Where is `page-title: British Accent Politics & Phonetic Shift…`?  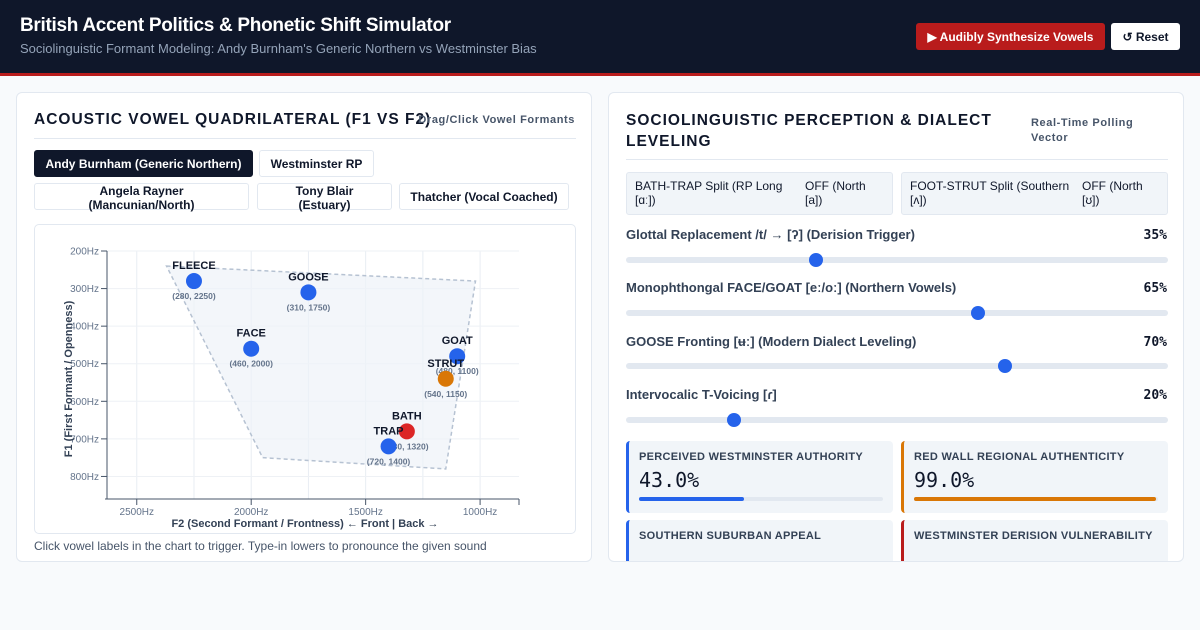
page-title: British Accent Politics & Phonetic Shift… is located at coordinates (235, 25).